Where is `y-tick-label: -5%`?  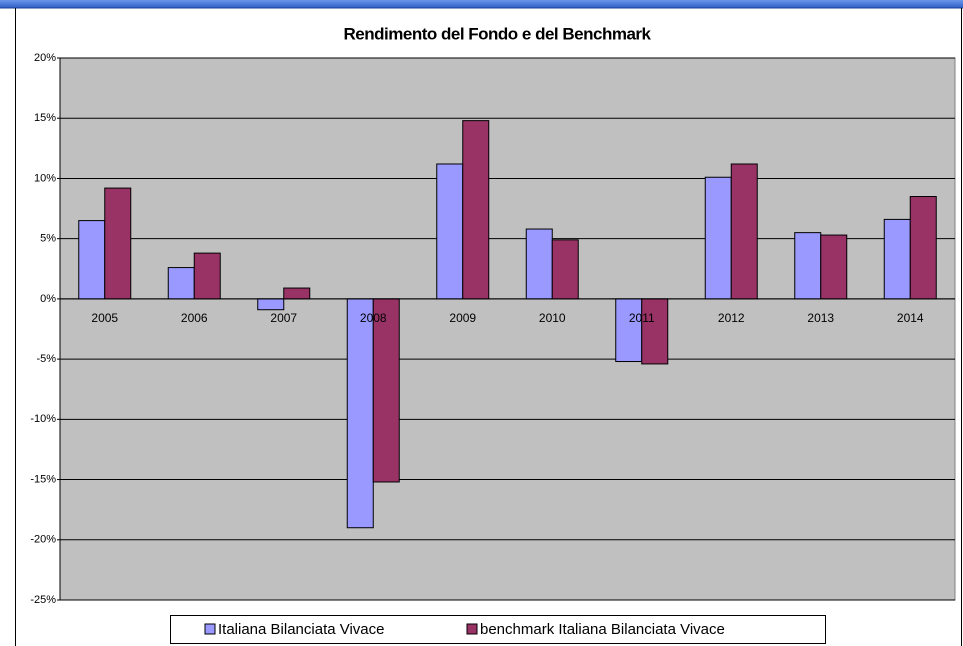
y-tick-label: -5% is located at coordinates (46, 359).